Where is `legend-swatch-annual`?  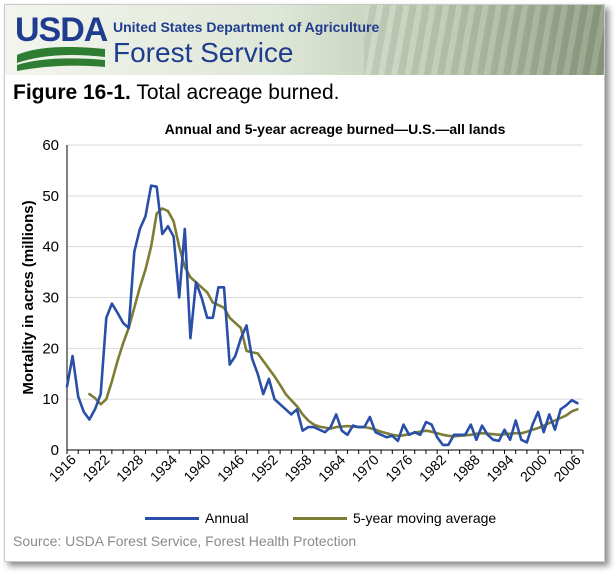 legend-swatch-annual is located at coordinates (172, 518).